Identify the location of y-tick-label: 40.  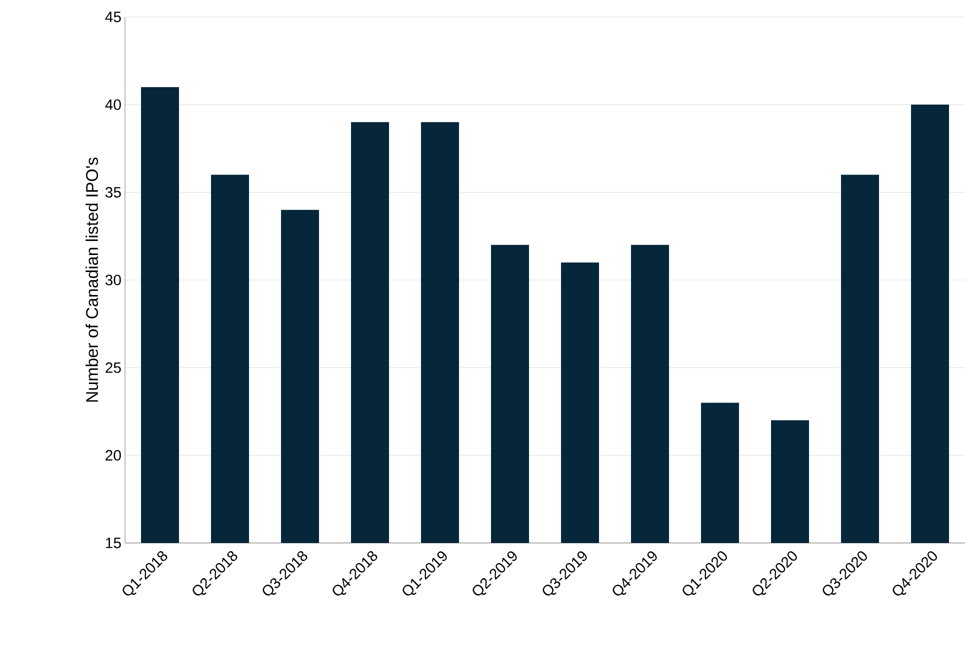
(113, 104).